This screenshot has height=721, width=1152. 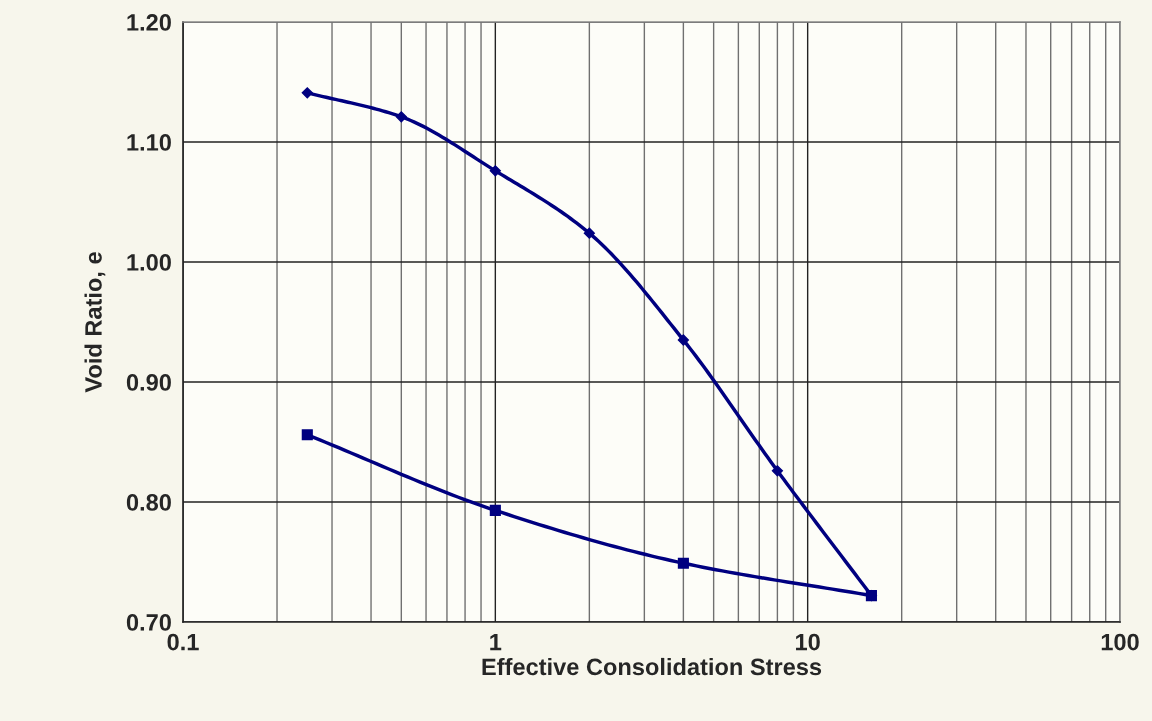 I want to click on x-tick-label: 10, so click(x=808, y=642).